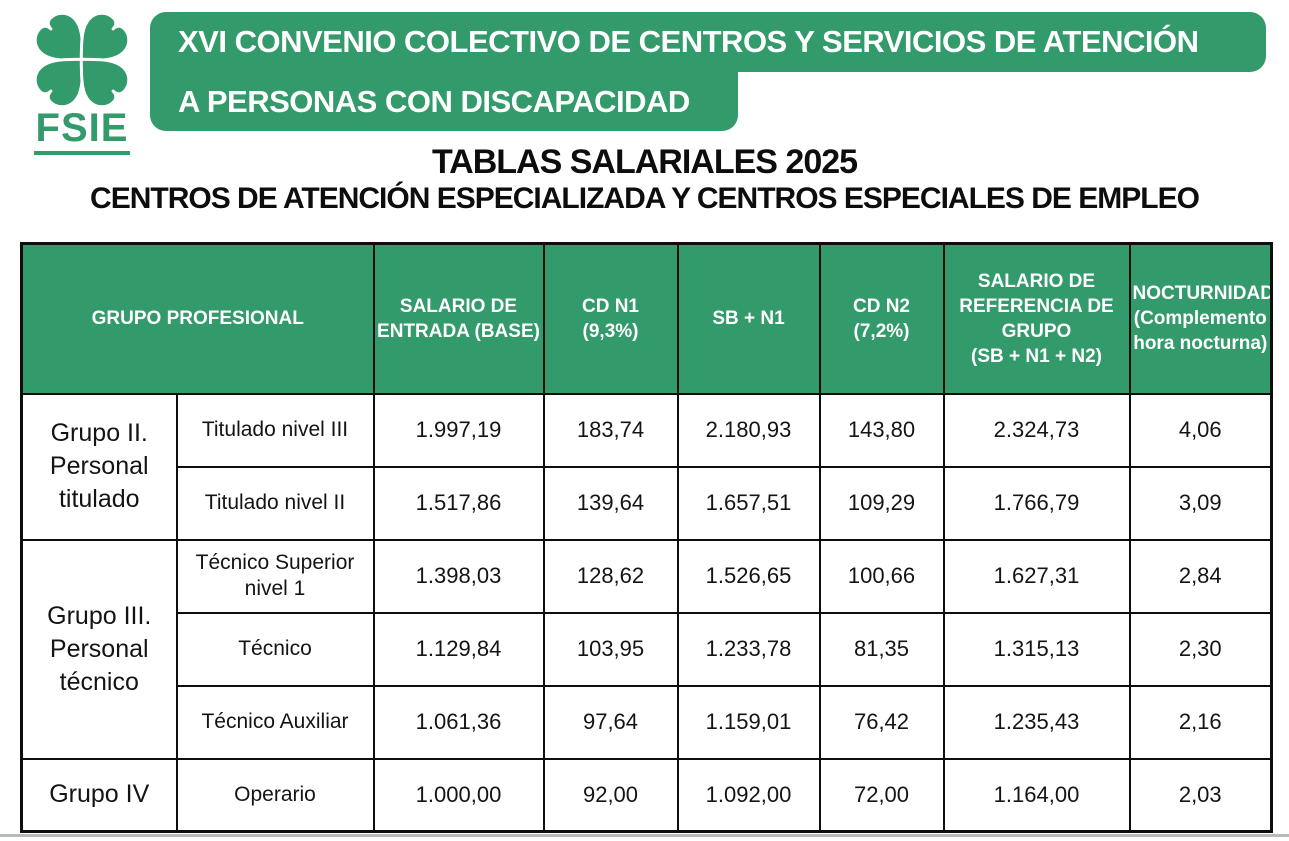 The image size is (1289, 841). Describe the element at coordinates (1036, 722) in the screenshot. I see `value-cell: 1.235,43` at that location.